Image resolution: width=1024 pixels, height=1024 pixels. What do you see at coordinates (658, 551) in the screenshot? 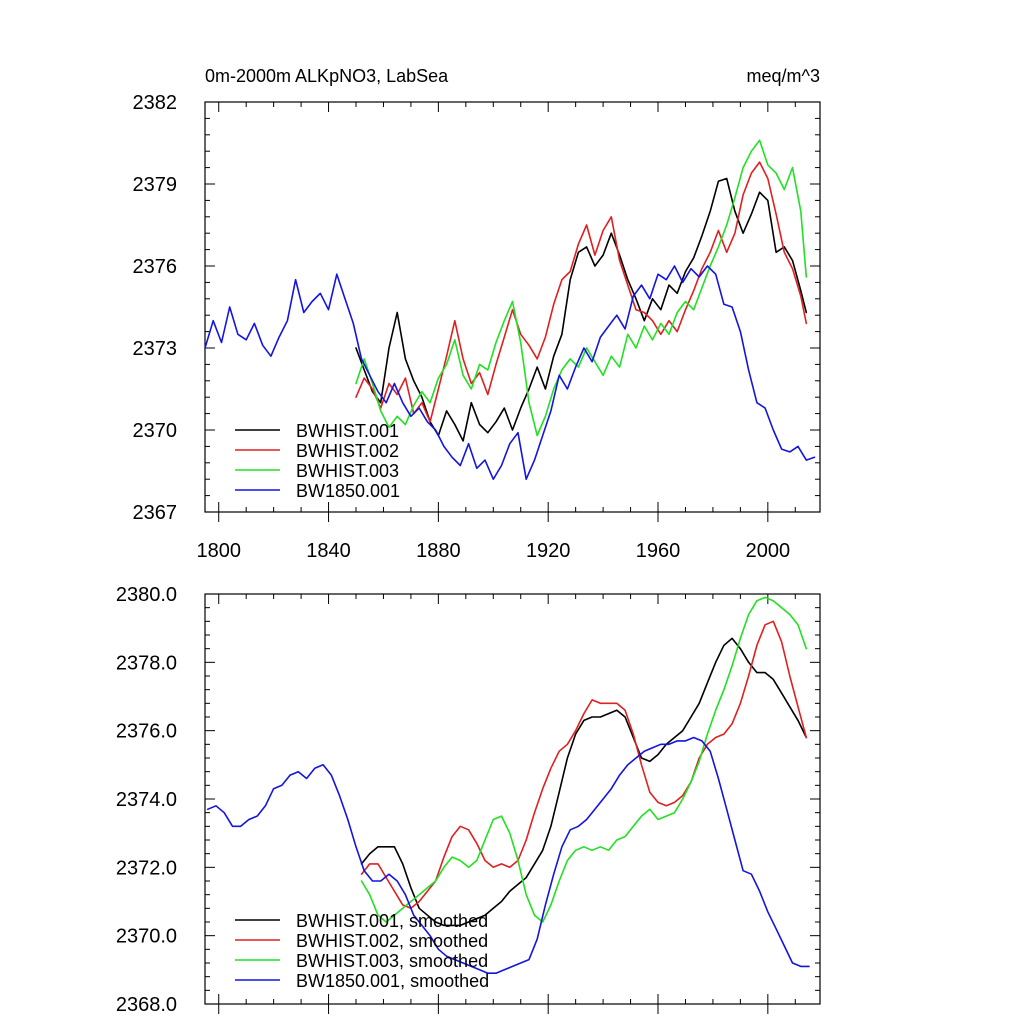
I see `x-tick-label: 1960` at bounding box center [658, 551].